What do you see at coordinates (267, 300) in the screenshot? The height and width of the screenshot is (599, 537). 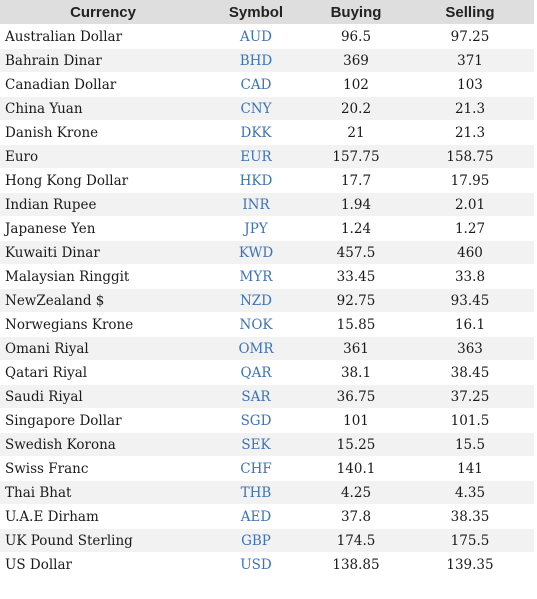 I see `table-row: NewZealand $ NZD 92.75 93.45` at bounding box center [267, 300].